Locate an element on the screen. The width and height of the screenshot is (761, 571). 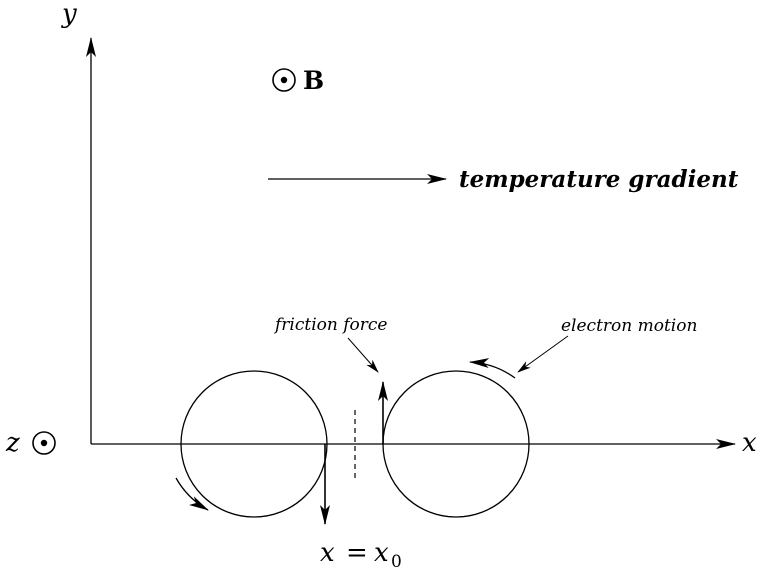
left-electron-orbit is located at coordinates (254, 444).